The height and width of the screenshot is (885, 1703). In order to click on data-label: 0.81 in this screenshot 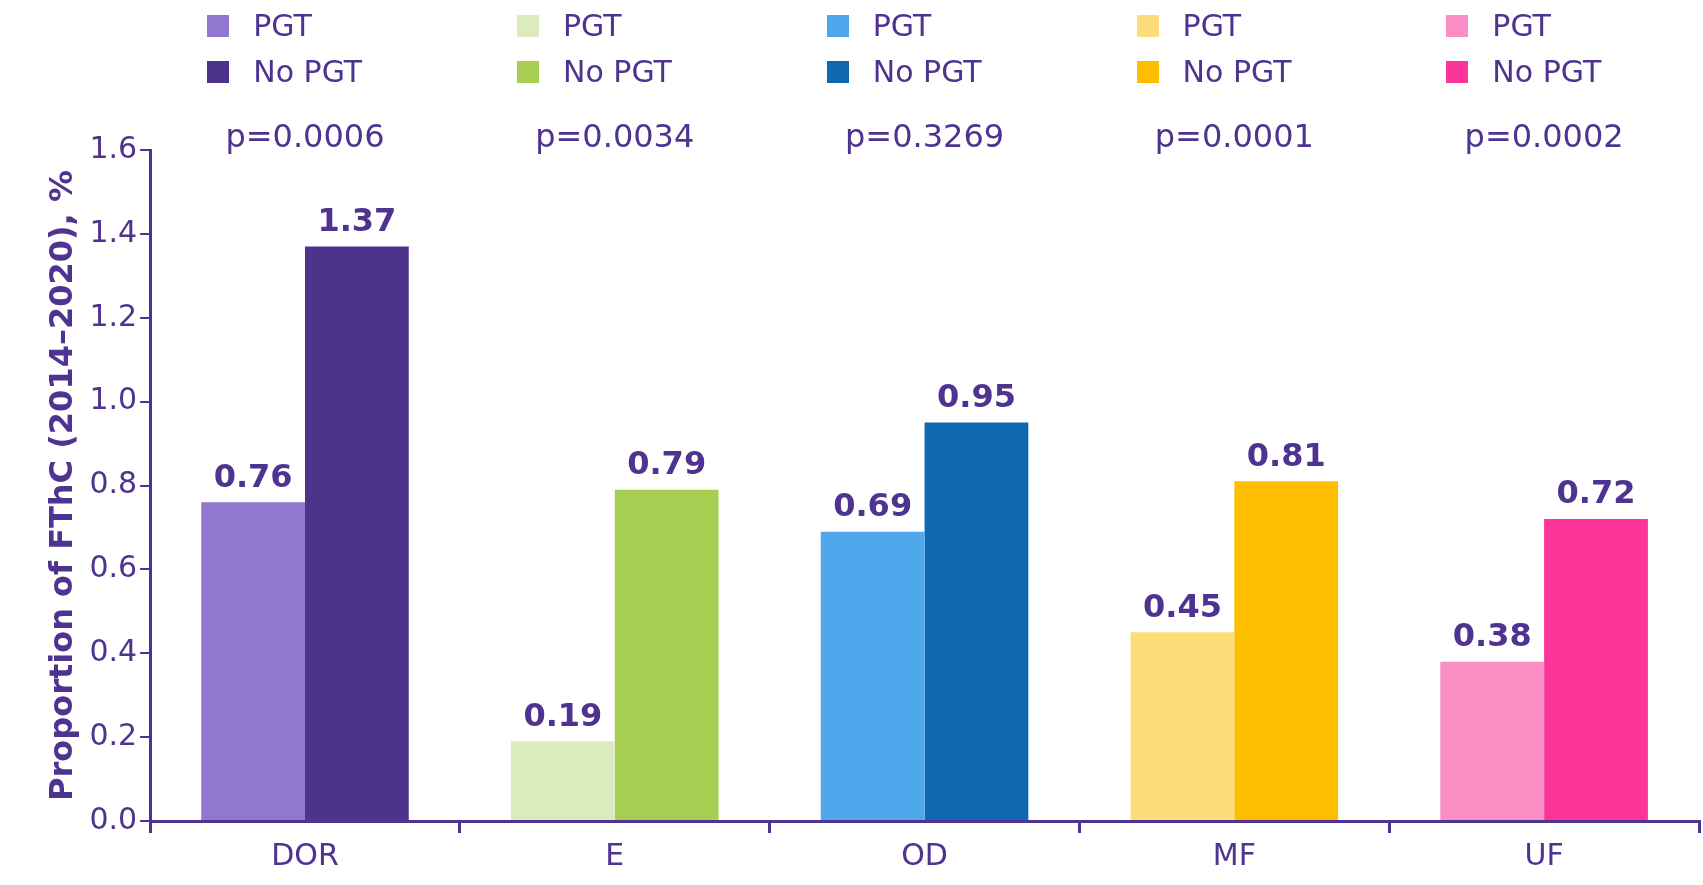, I will do `click(1286, 454)`.